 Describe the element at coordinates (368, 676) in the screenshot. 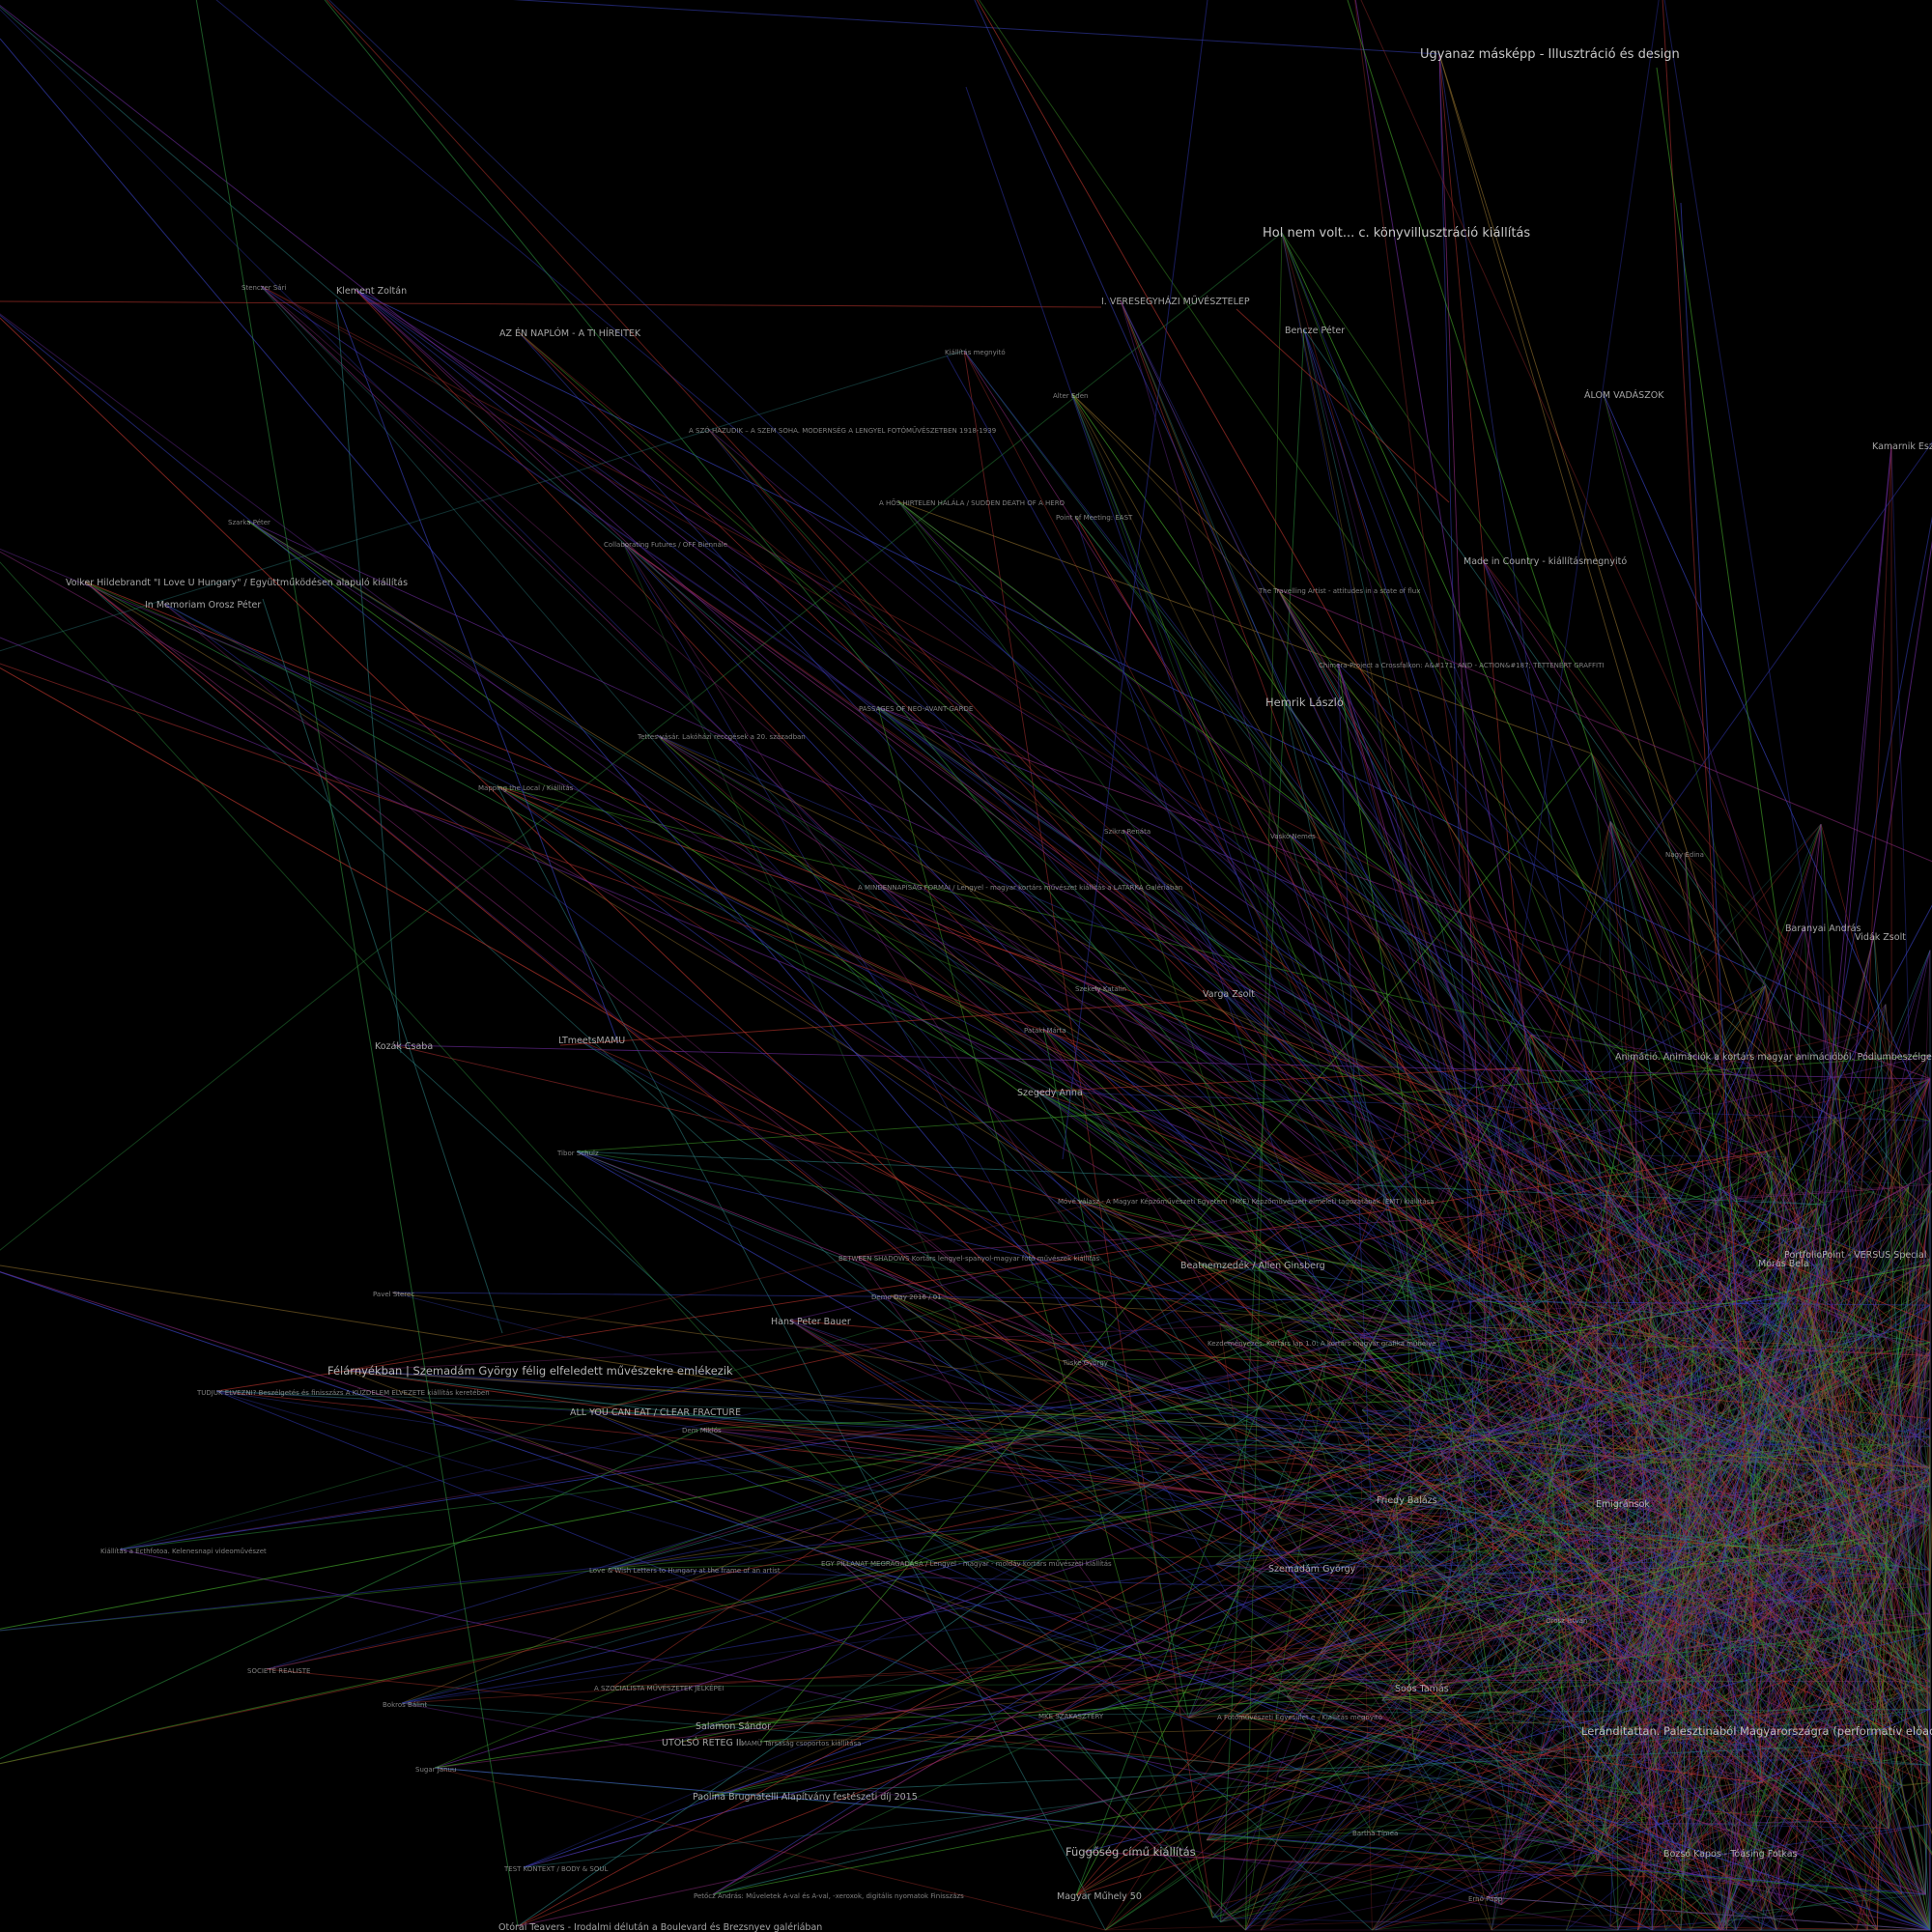

I see `edge-1987` at that location.